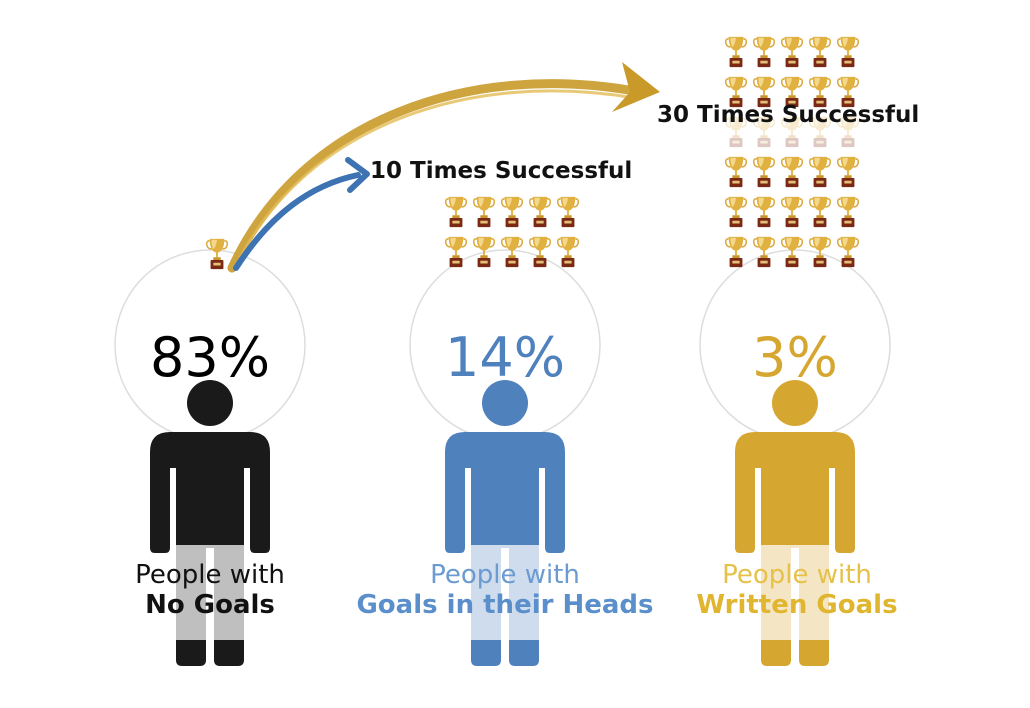  I want to click on thirty-times-label: 30 Times Successful, so click(788, 115).